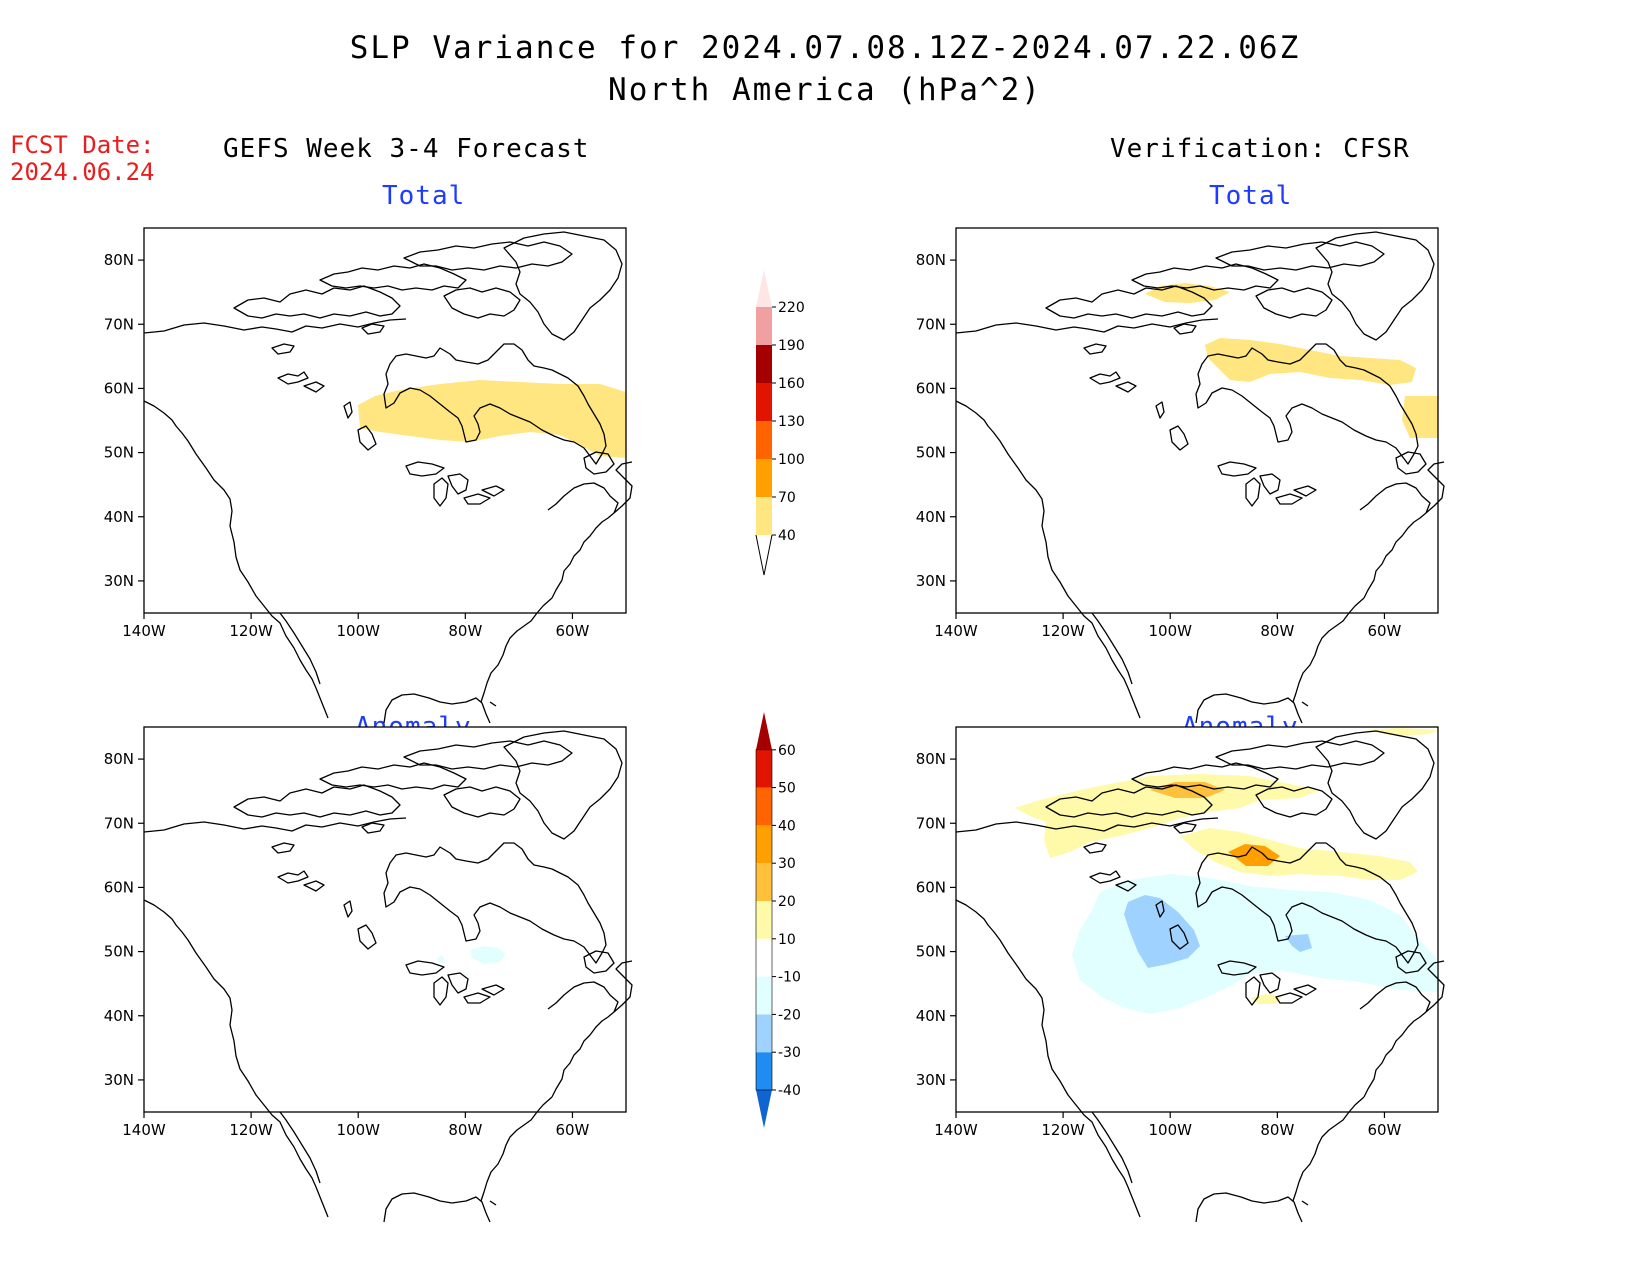 The height and width of the screenshot is (1275, 1650). Describe the element at coordinates (488, 955) in the screenshot. I see `gefs-anomaly-neg10-area` at that location.